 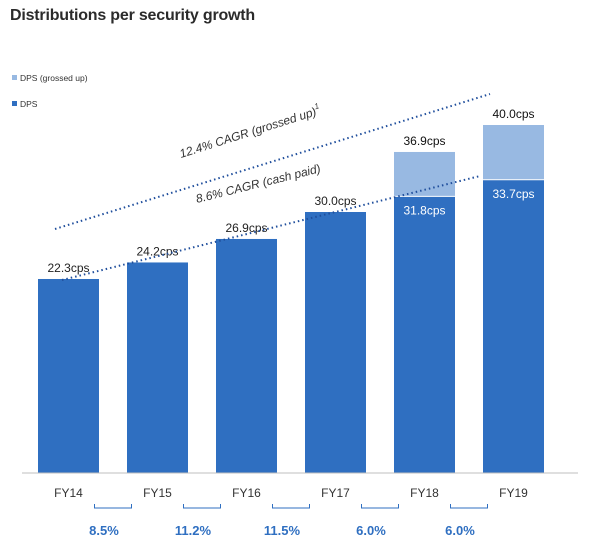 I want to click on bar-dps-FY18, so click(x=424, y=334).